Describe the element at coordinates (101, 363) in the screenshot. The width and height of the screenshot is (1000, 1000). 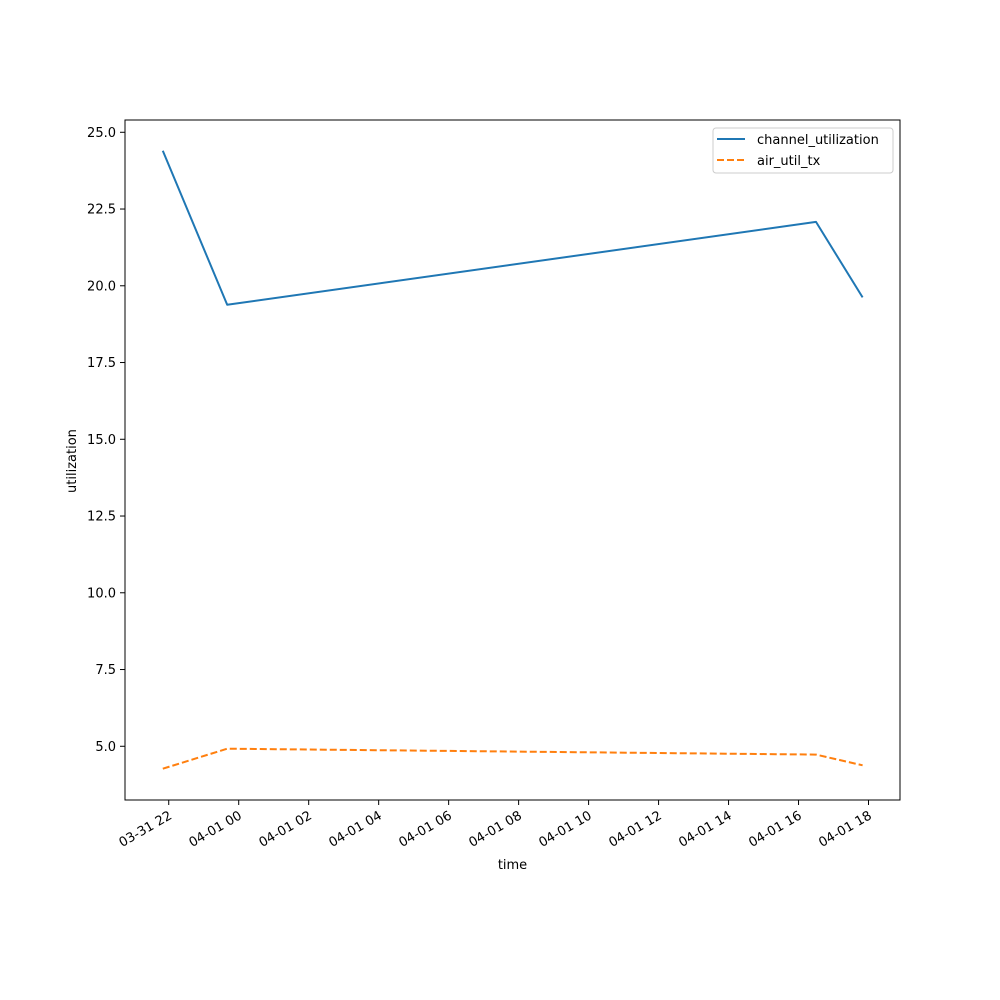
I see `y-tick-label: 17.5` at that location.